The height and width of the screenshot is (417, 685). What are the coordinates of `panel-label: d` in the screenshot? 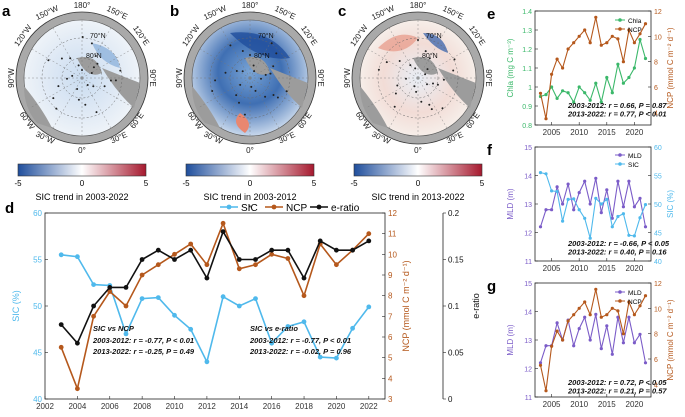 It's located at (9, 208).